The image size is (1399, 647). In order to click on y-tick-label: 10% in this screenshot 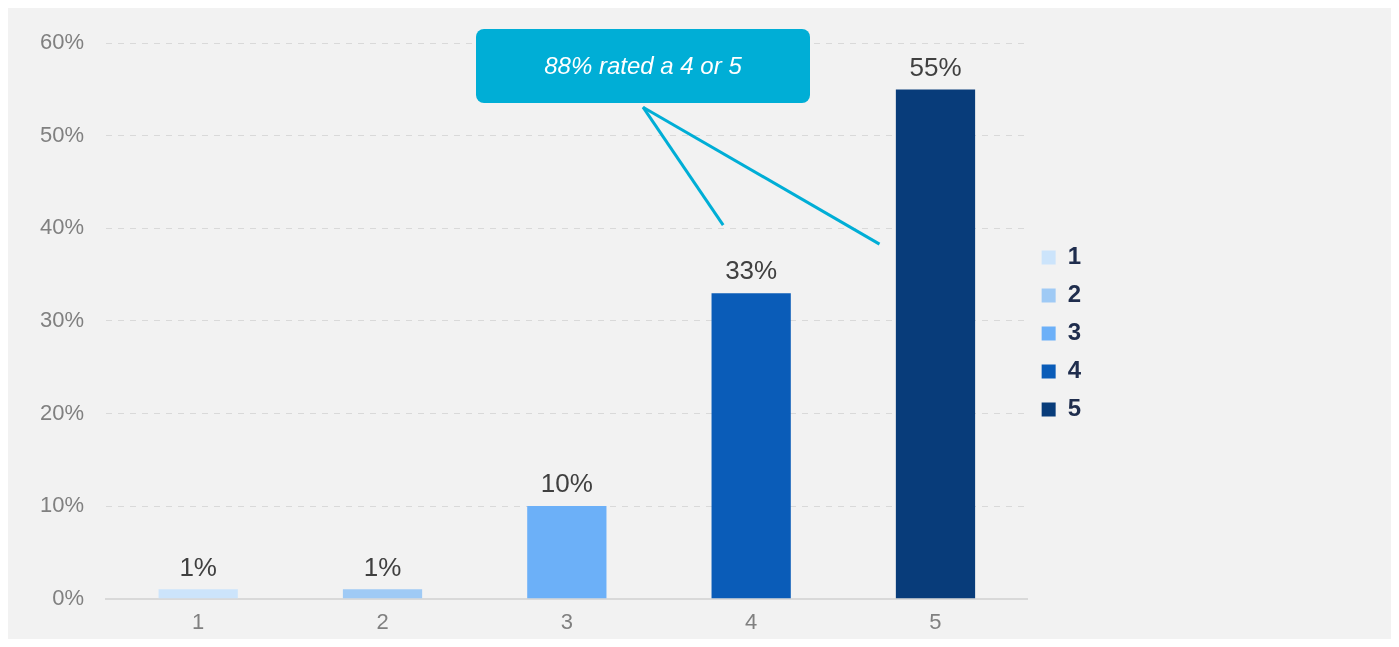, I will do `click(62, 505)`.